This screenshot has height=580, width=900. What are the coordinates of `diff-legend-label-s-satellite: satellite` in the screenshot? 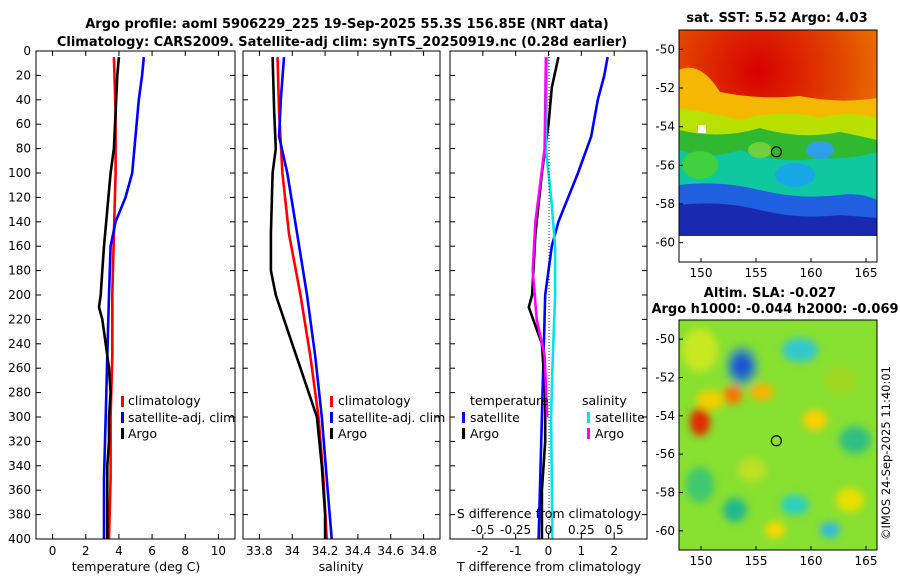 It's located at (620, 417).